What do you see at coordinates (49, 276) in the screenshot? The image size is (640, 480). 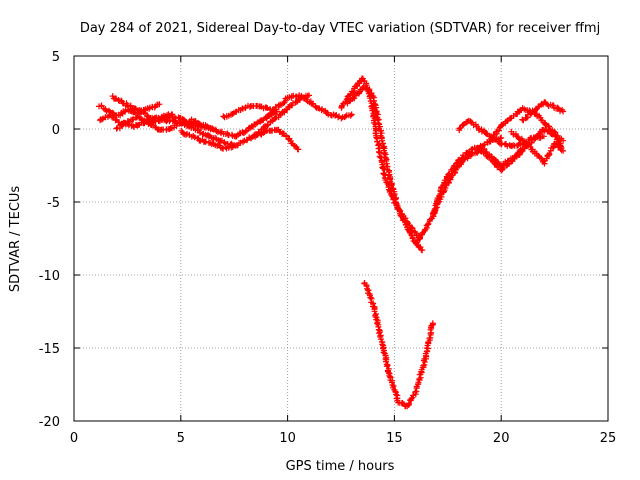 I see `y-tick-label: -10` at bounding box center [49, 276].